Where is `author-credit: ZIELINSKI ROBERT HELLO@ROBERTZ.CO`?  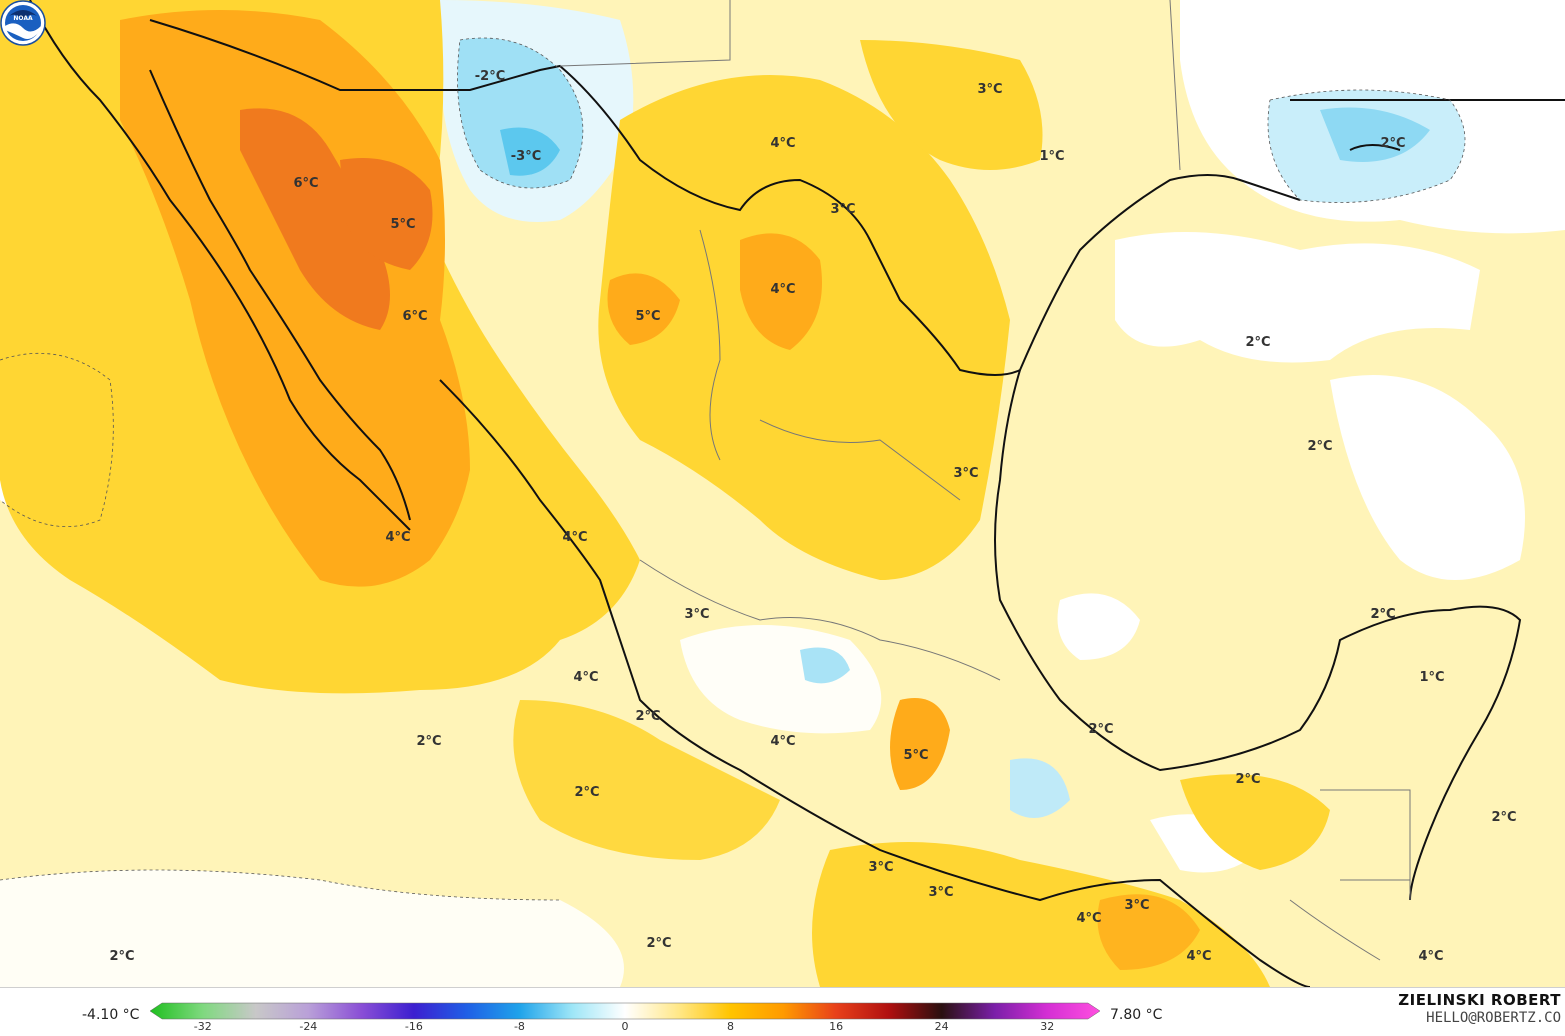
author-credit: ZIELINSKI ROBERT HELLO@ROBERTZ.CO is located at coordinates (1479, 1008).